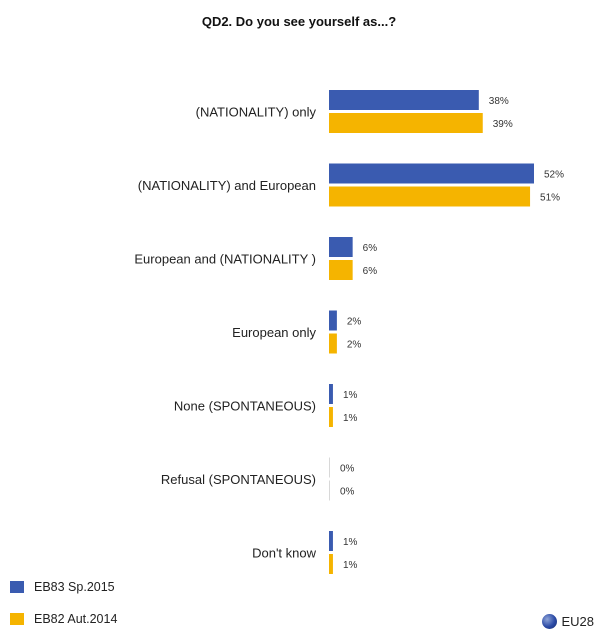 The image size is (598, 635). Describe the element at coordinates (225, 259) in the screenshot. I see `category-label: European and (NATIONALITY )` at that location.